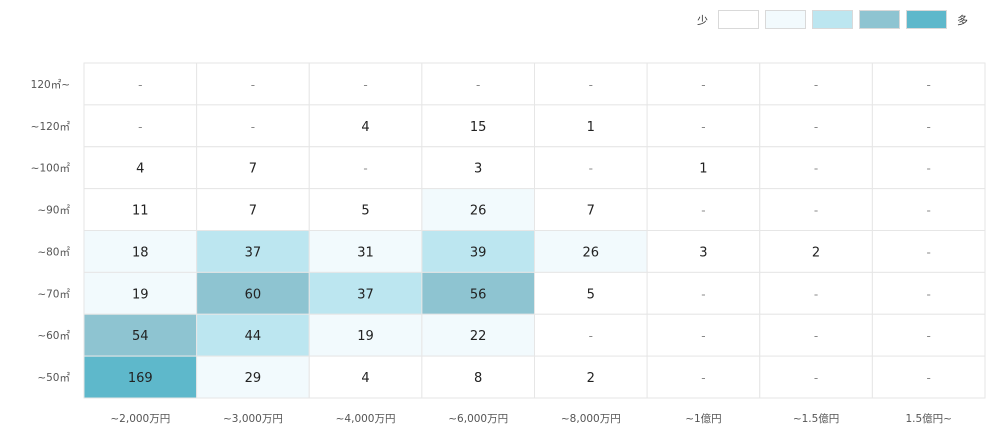  What do you see at coordinates (703, 418) in the screenshot?
I see `x-axis-tick-label: ~1億円` at bounding box center [703, 418].